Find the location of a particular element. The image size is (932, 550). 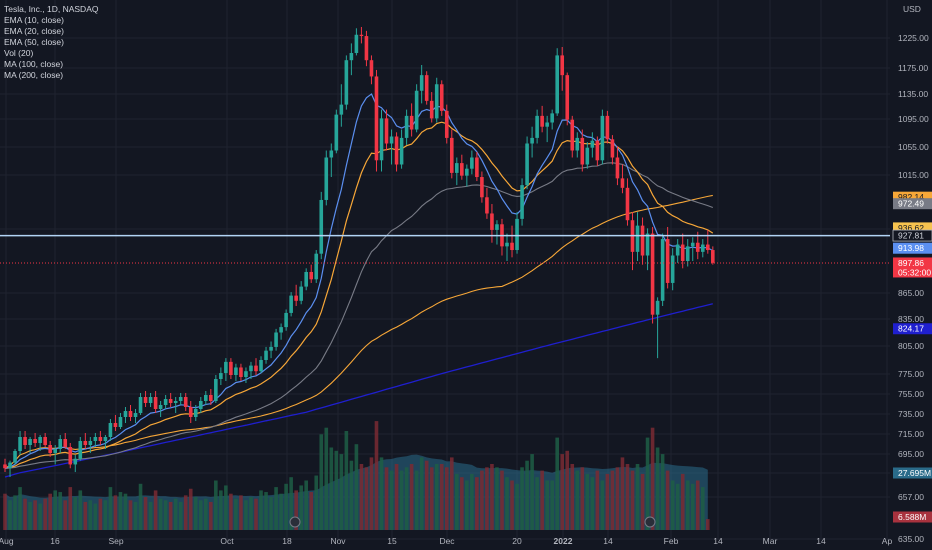

price-tag is located at coordinates (912, 473).